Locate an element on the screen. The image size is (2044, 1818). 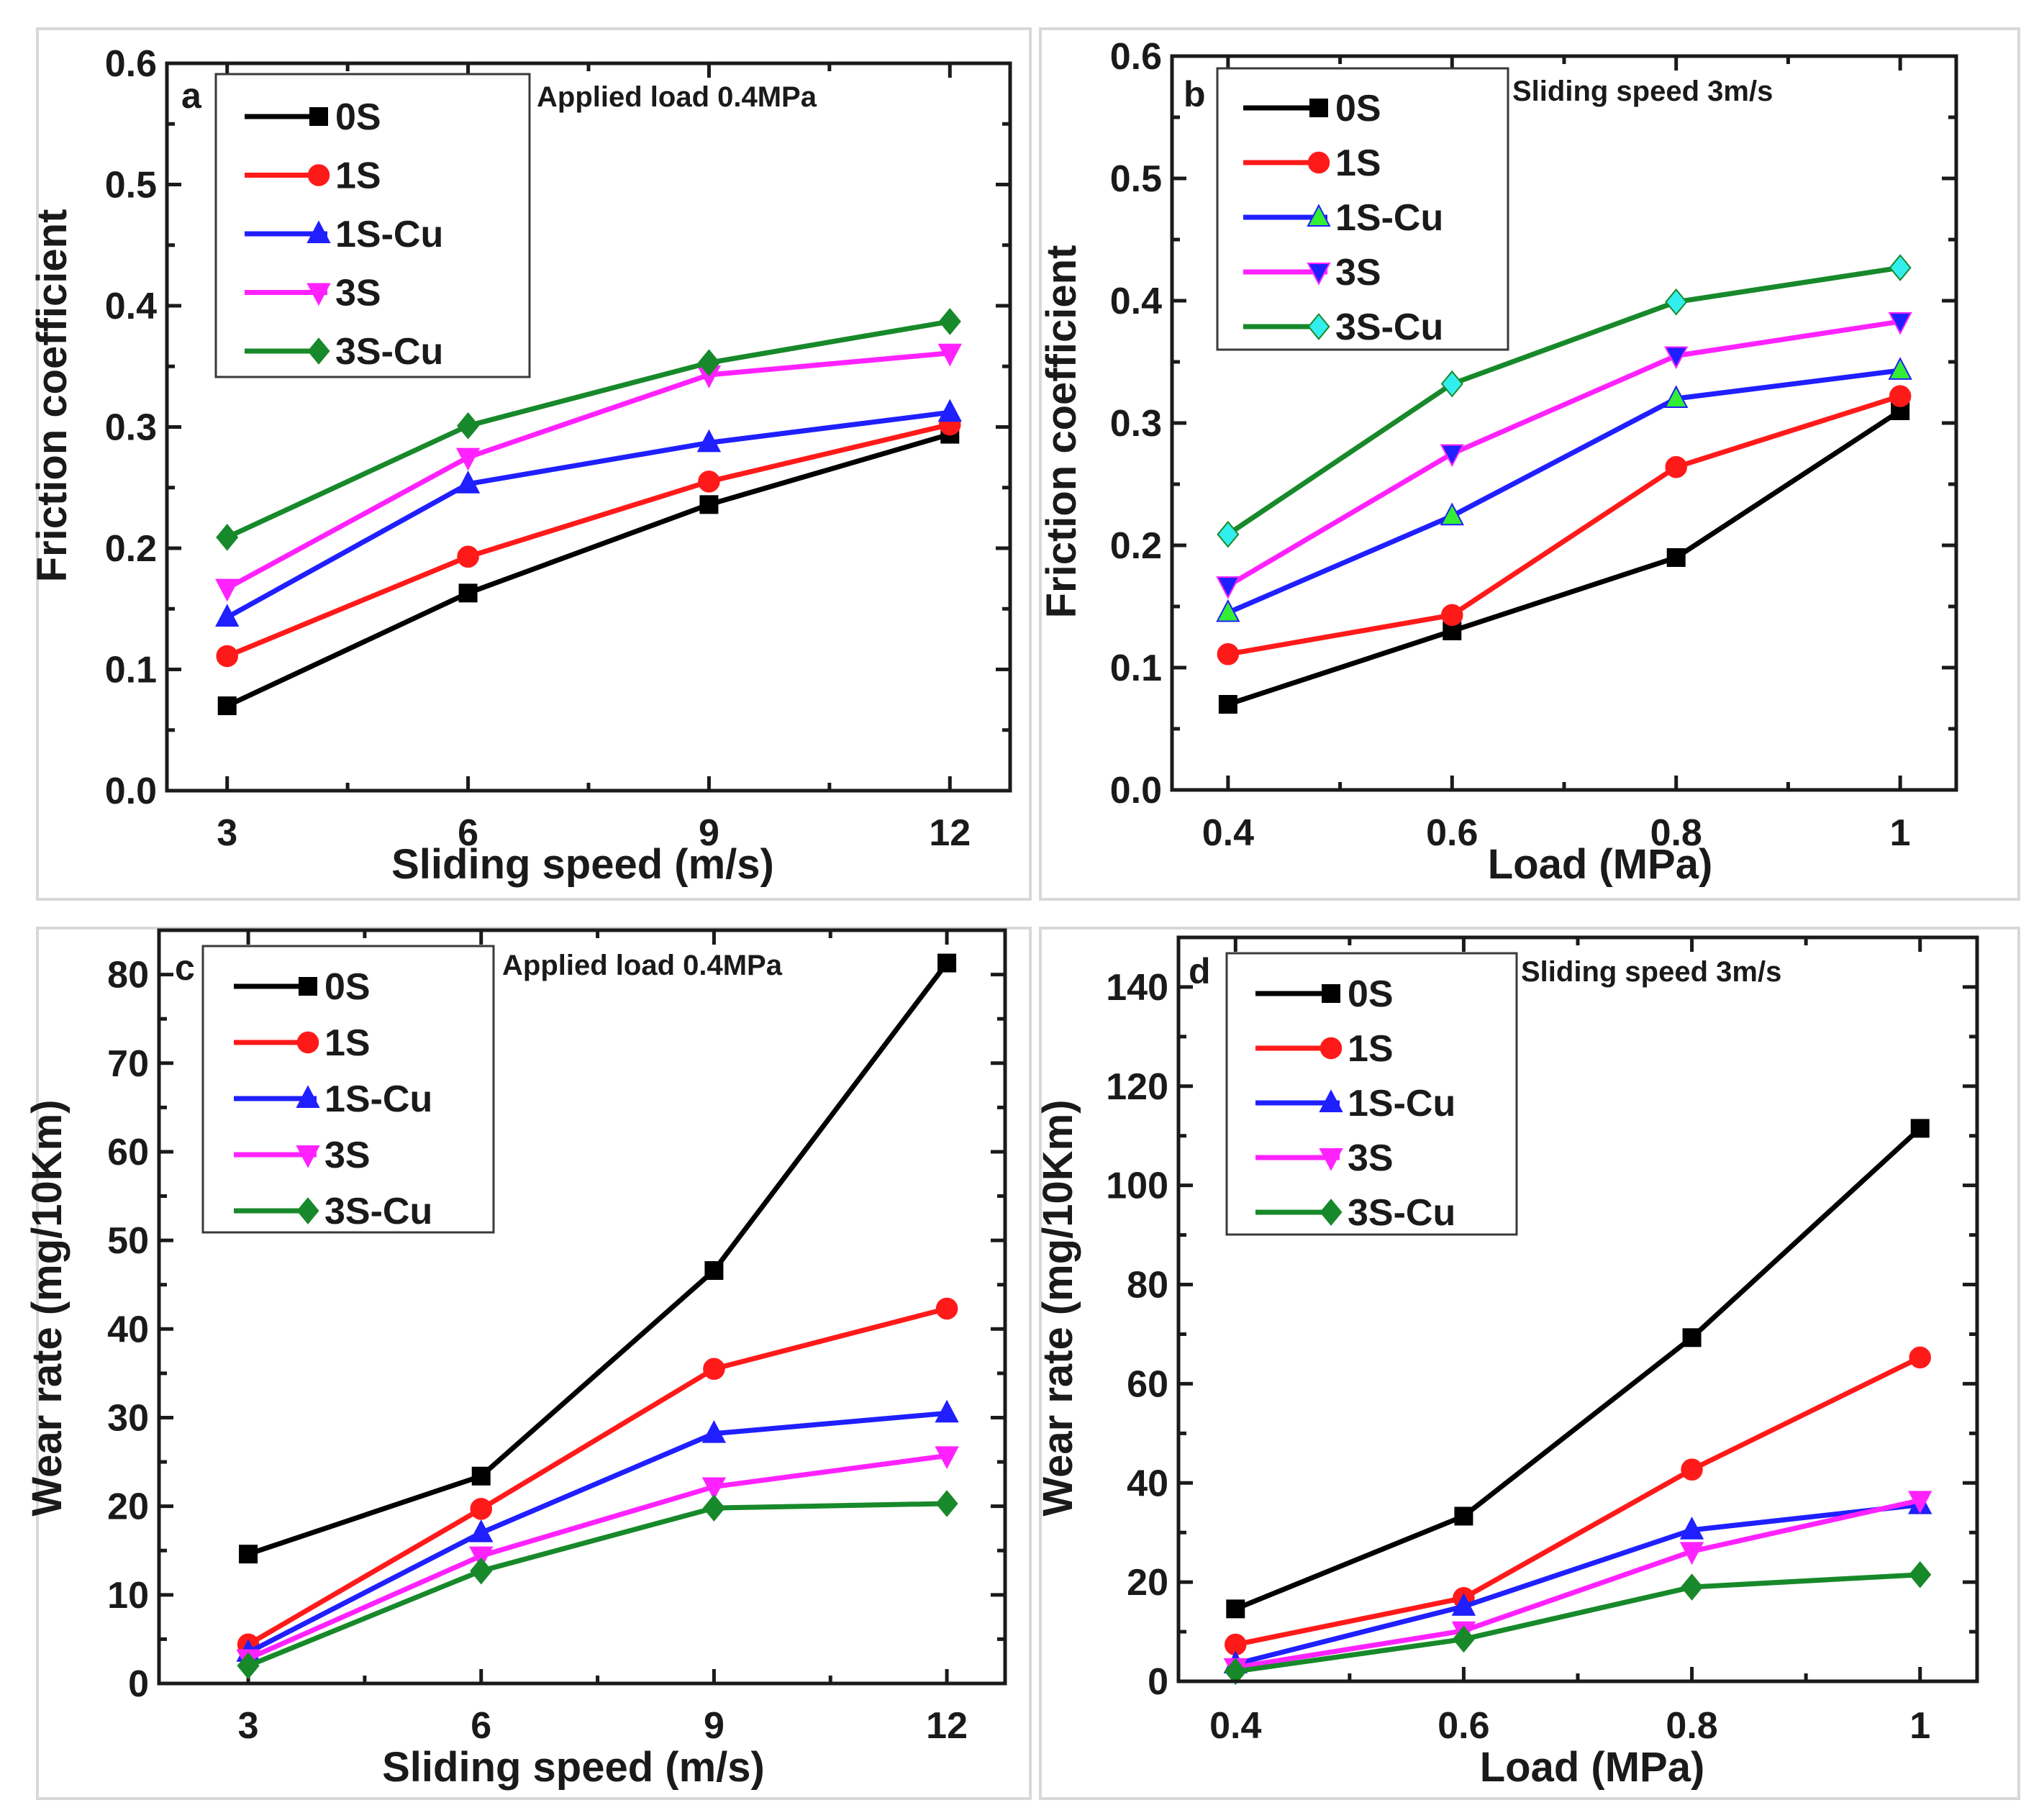
y-tick-label: 30 is located at coordinates (128, 1418).